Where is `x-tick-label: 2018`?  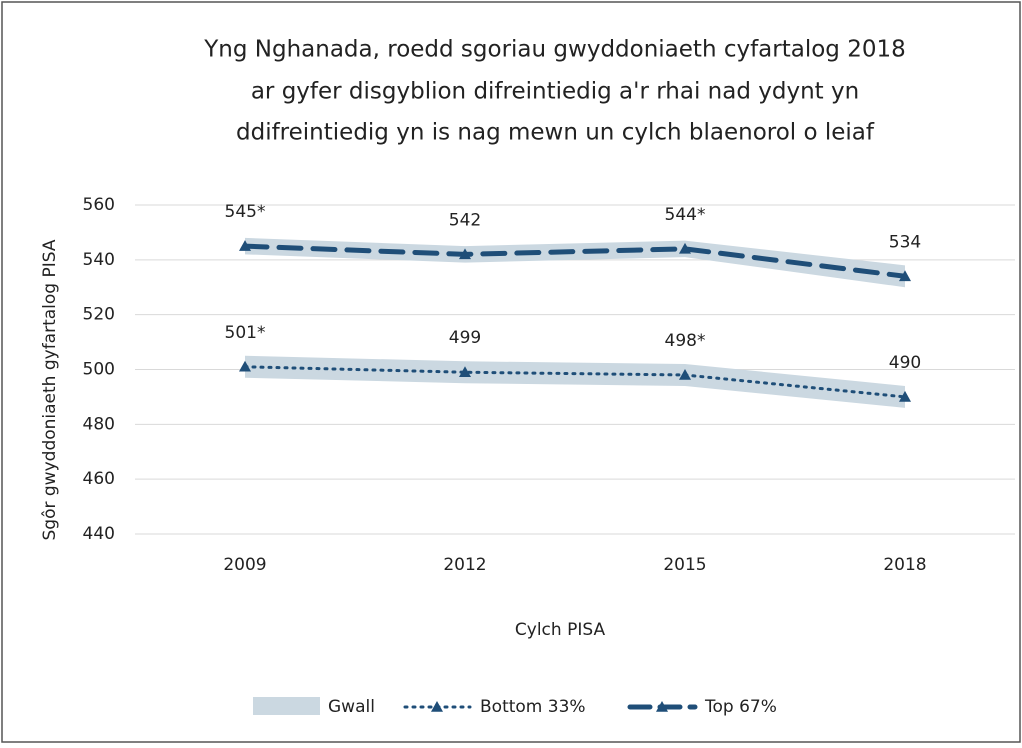
x-tick-label: 2018 is located at coordinates (904, 565).